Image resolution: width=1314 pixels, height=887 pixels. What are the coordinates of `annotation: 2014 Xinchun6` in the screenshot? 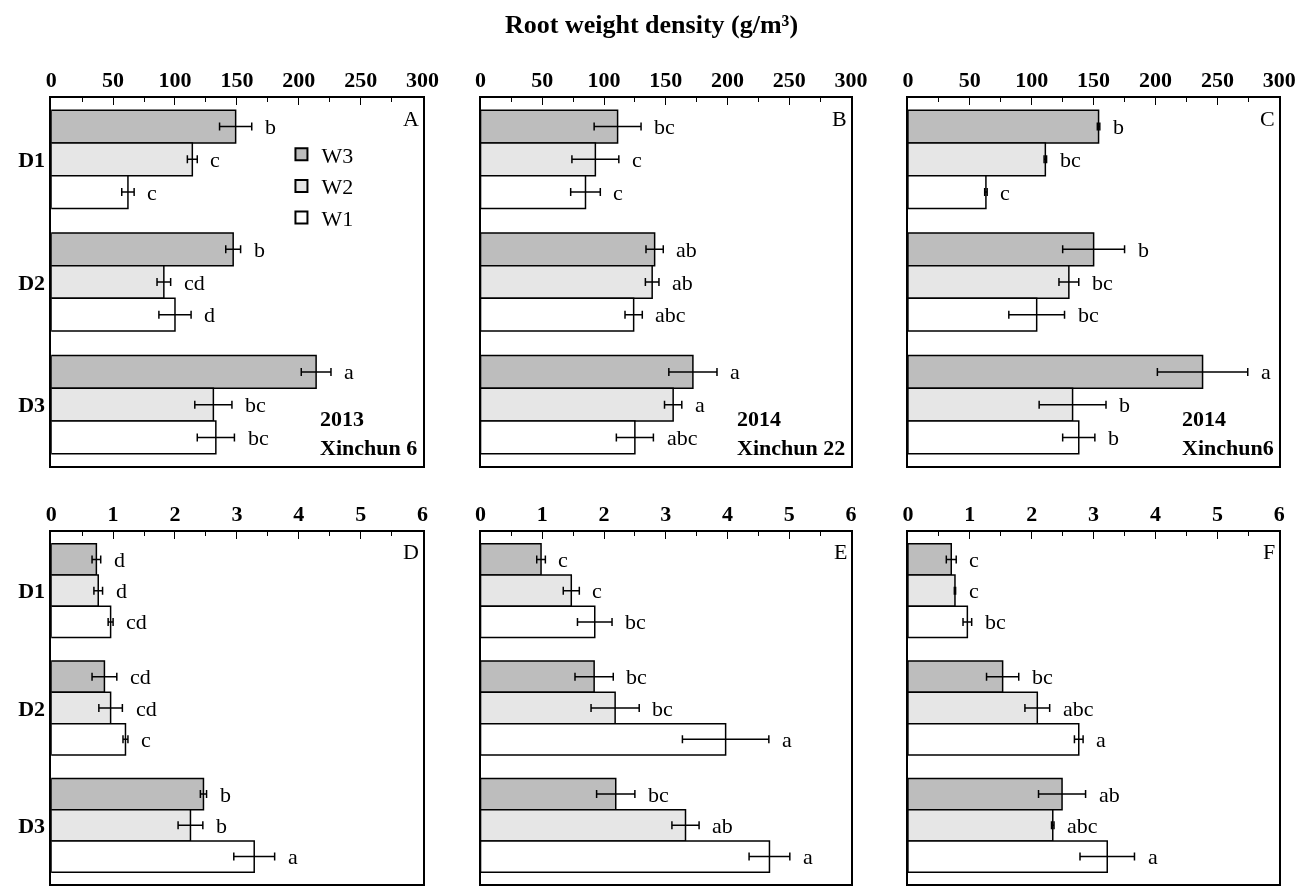 It's located at (1228, 433).